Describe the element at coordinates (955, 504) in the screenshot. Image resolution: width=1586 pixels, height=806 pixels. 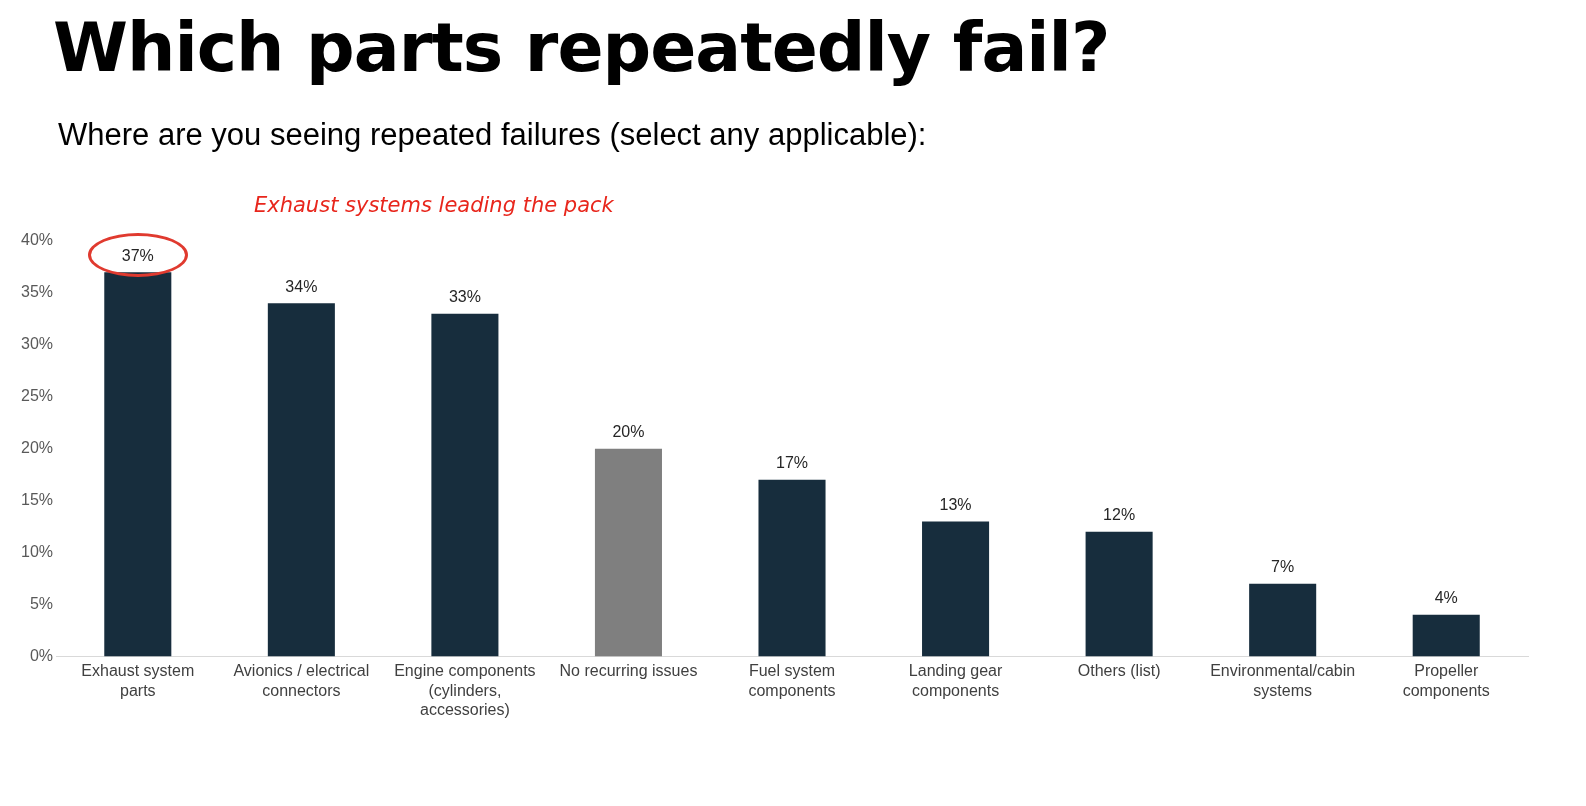
I see `data-label: 13%` at that location.